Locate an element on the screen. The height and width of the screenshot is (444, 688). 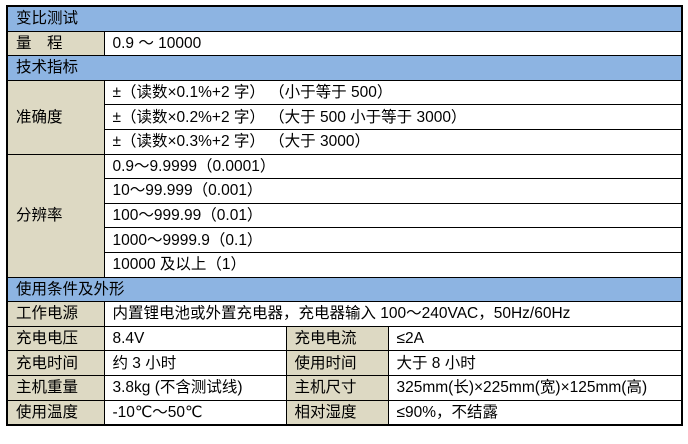
table-row: 1000～9999.9（0.1） is located at coordinates (345, 240).